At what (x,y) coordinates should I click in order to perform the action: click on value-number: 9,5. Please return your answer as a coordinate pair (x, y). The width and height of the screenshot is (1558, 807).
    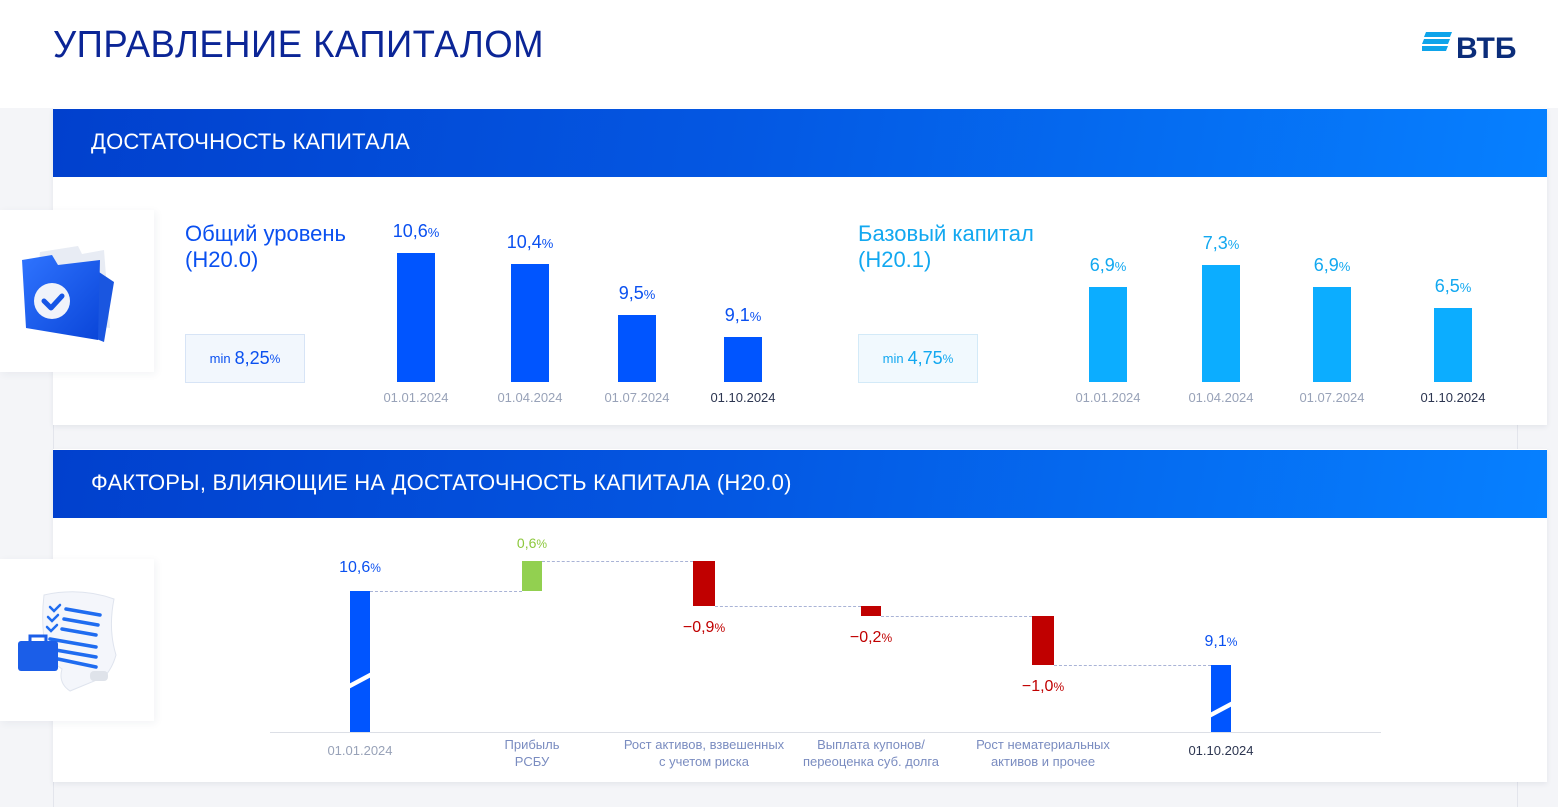
    Looking at the image, I should click on (631, 292).